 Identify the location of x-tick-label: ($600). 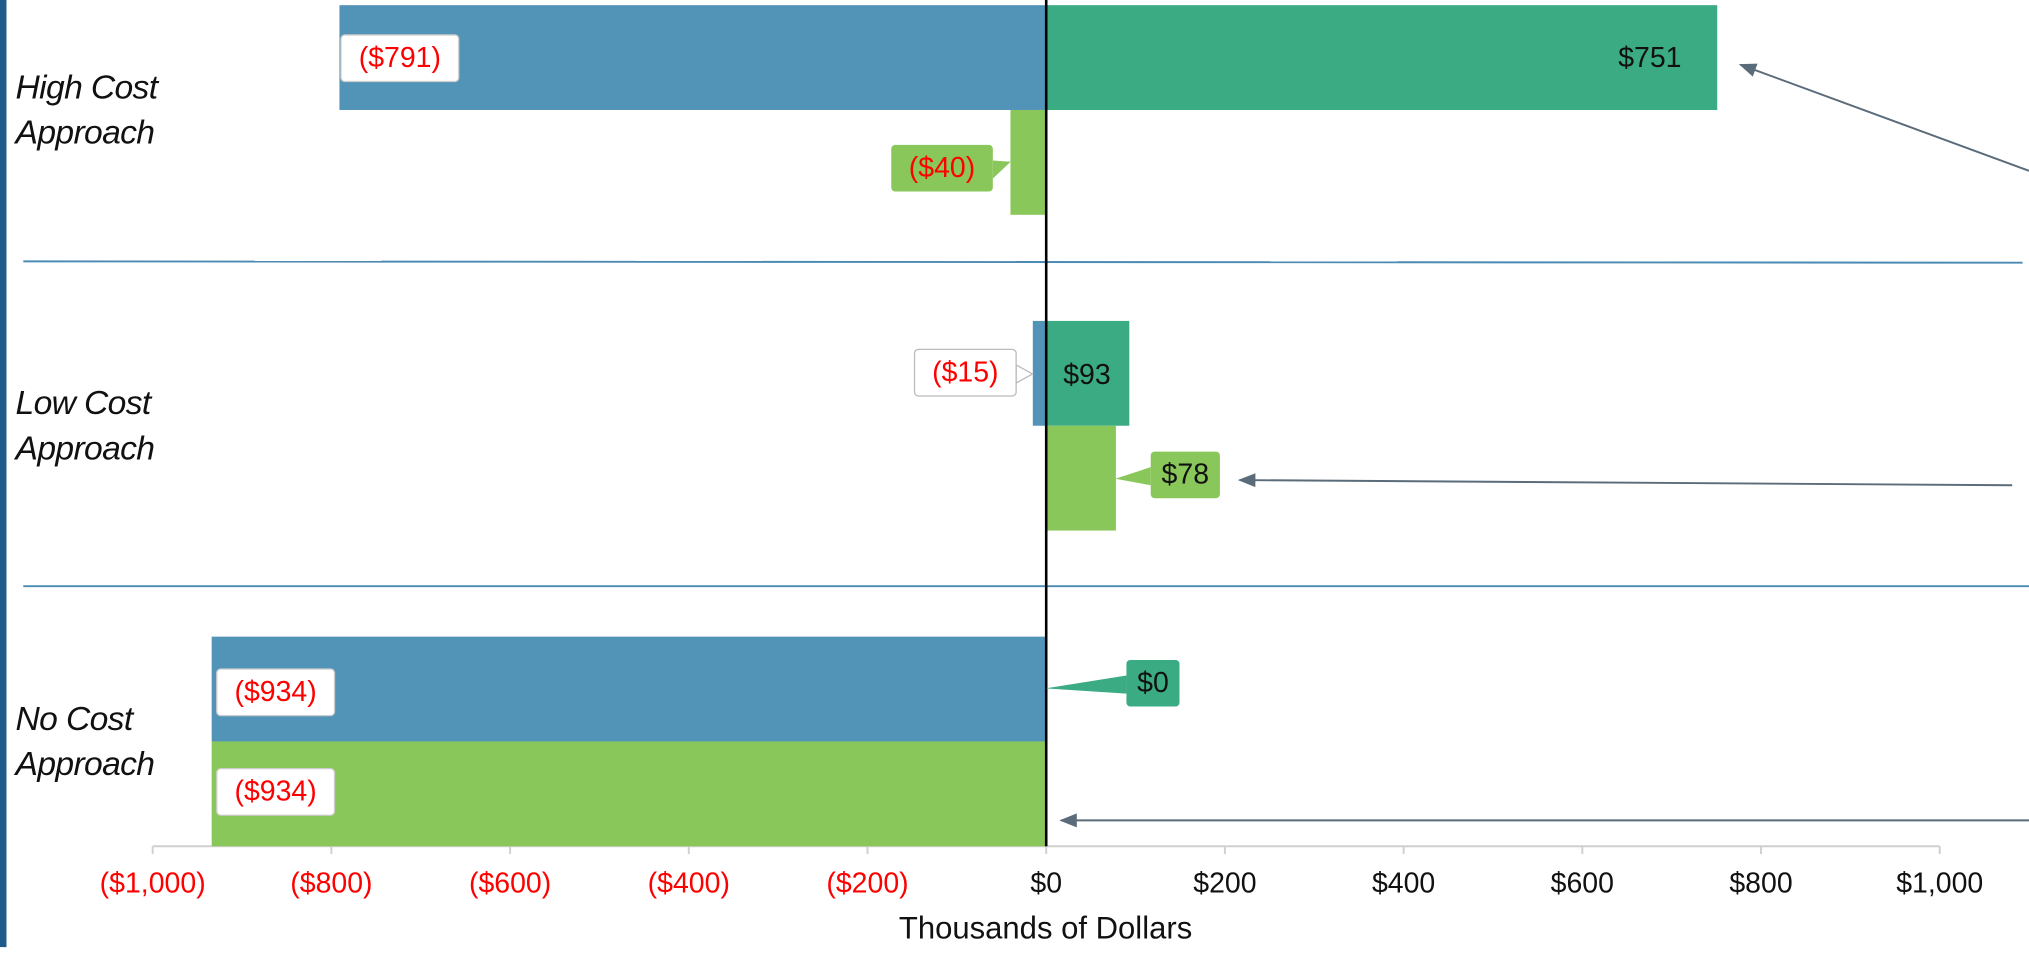
(510, 884).